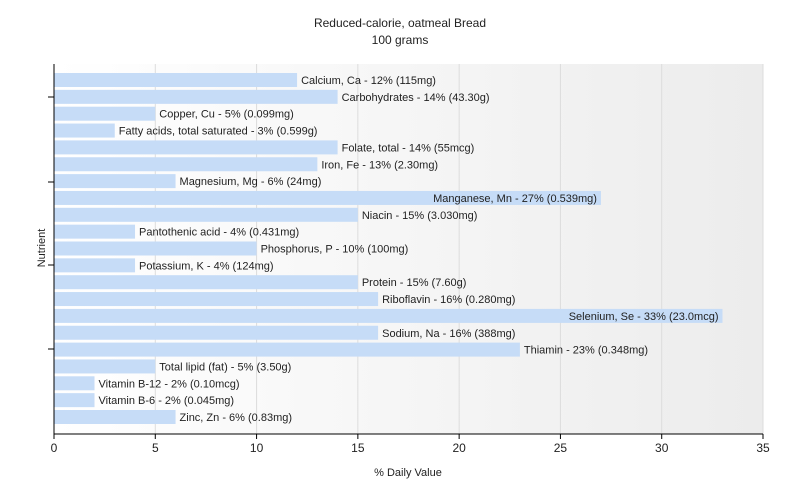 This screenshot has height=500, width=800. I want to click on x-tick-label: 15, so click(358, 448).